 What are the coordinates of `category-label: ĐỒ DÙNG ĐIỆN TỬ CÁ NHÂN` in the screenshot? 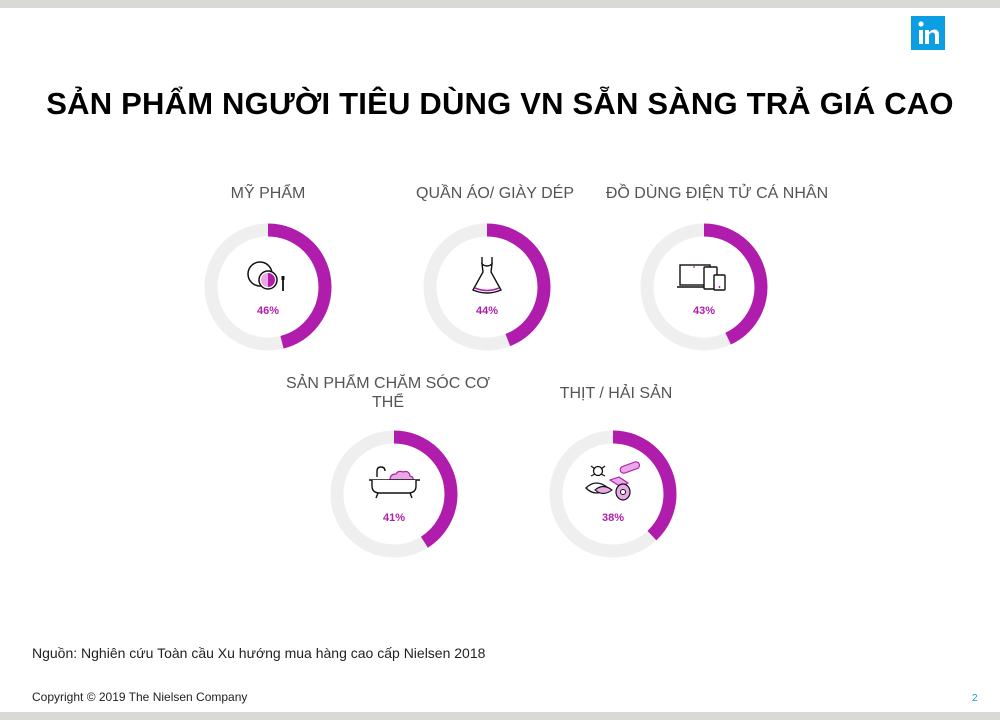 It's located at (717, 193).